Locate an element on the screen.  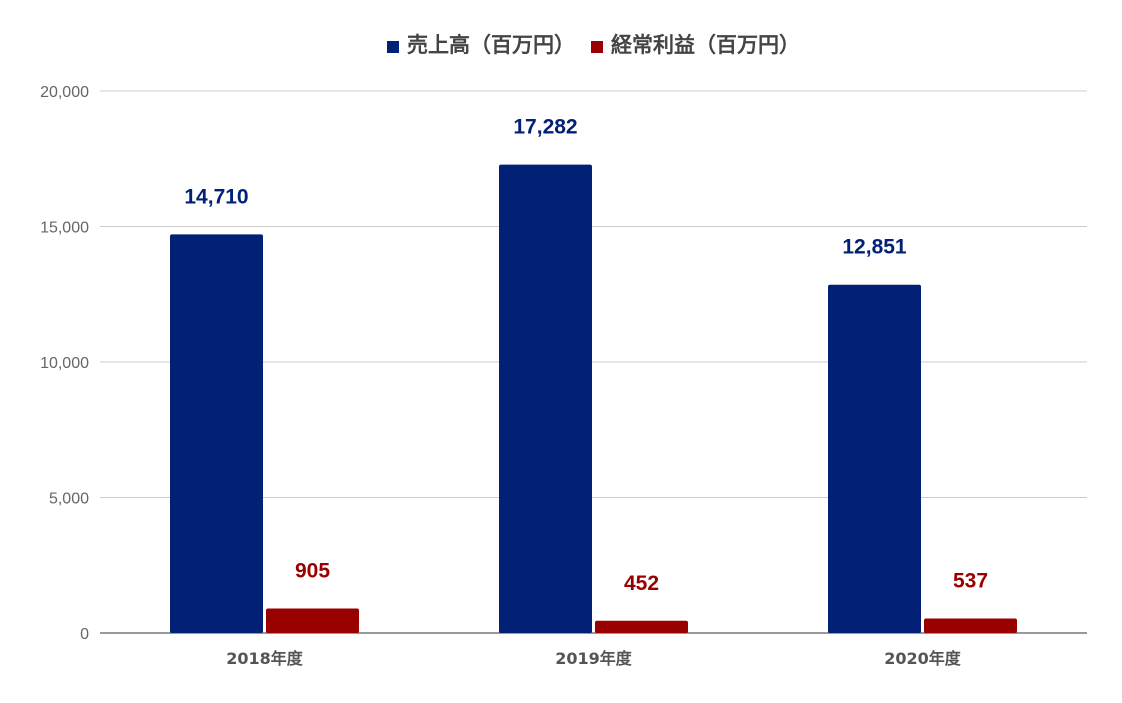
y-tick-label: 0 is located at coordinates (84, 634).